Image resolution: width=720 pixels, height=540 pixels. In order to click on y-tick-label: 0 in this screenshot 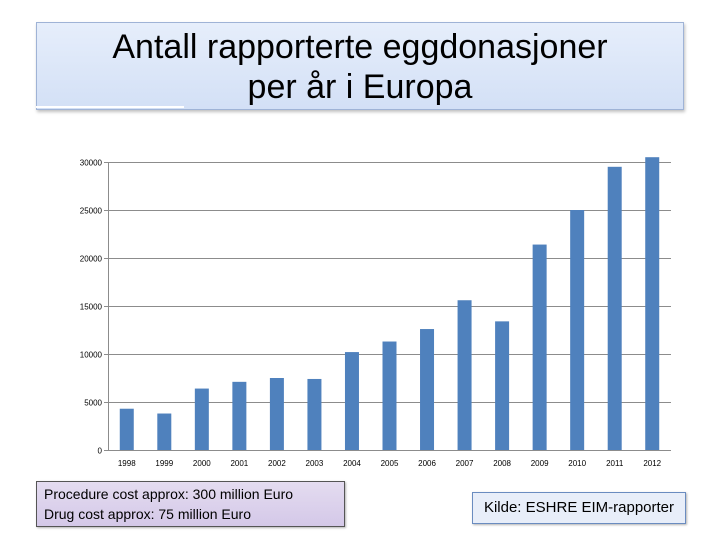, I will do `click(100, 451)`.